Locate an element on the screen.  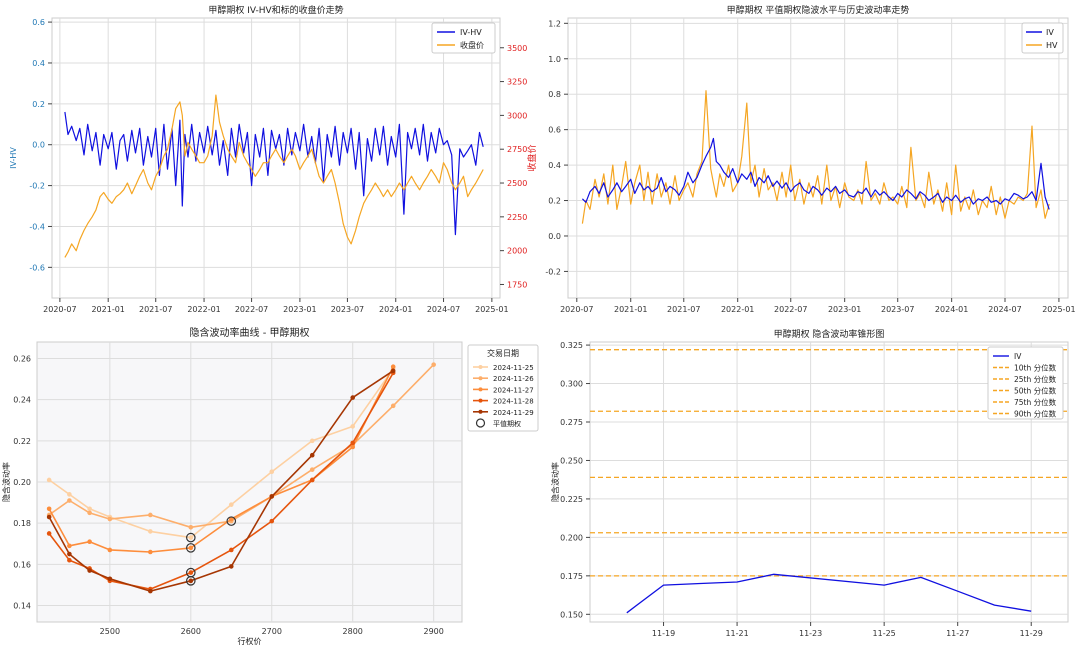
y2-tick-label: 2750 is located at coordinates (517, 149).